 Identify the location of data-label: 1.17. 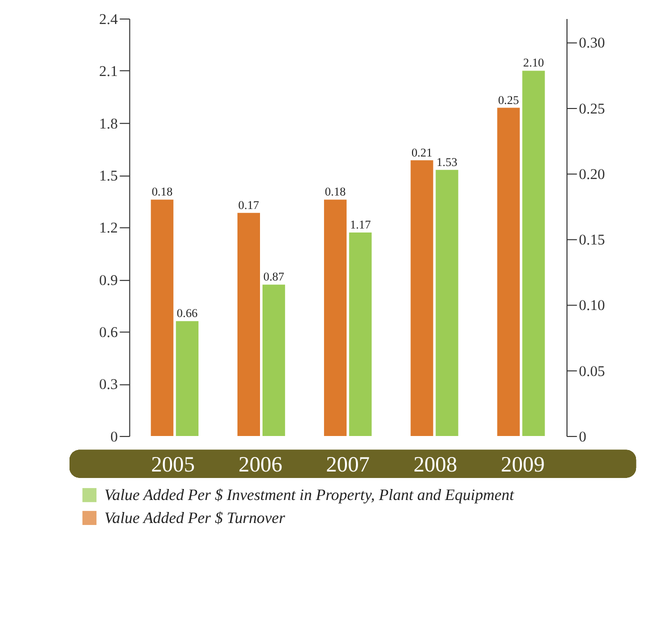
(360, 224).